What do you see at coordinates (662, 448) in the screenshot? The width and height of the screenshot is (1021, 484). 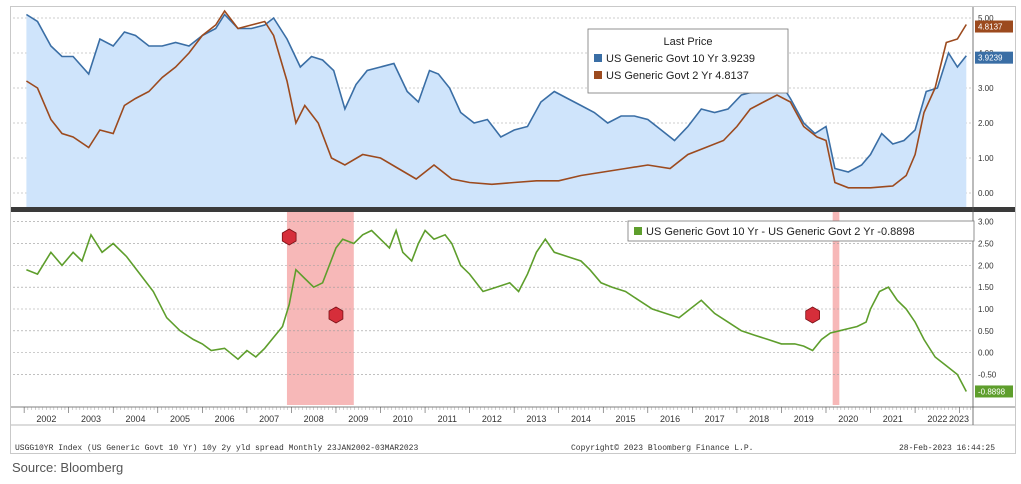 I see `footer-copyright: Copyright© 2023 Bloomberg Finance L.P.` at bounding box center [662, 448].